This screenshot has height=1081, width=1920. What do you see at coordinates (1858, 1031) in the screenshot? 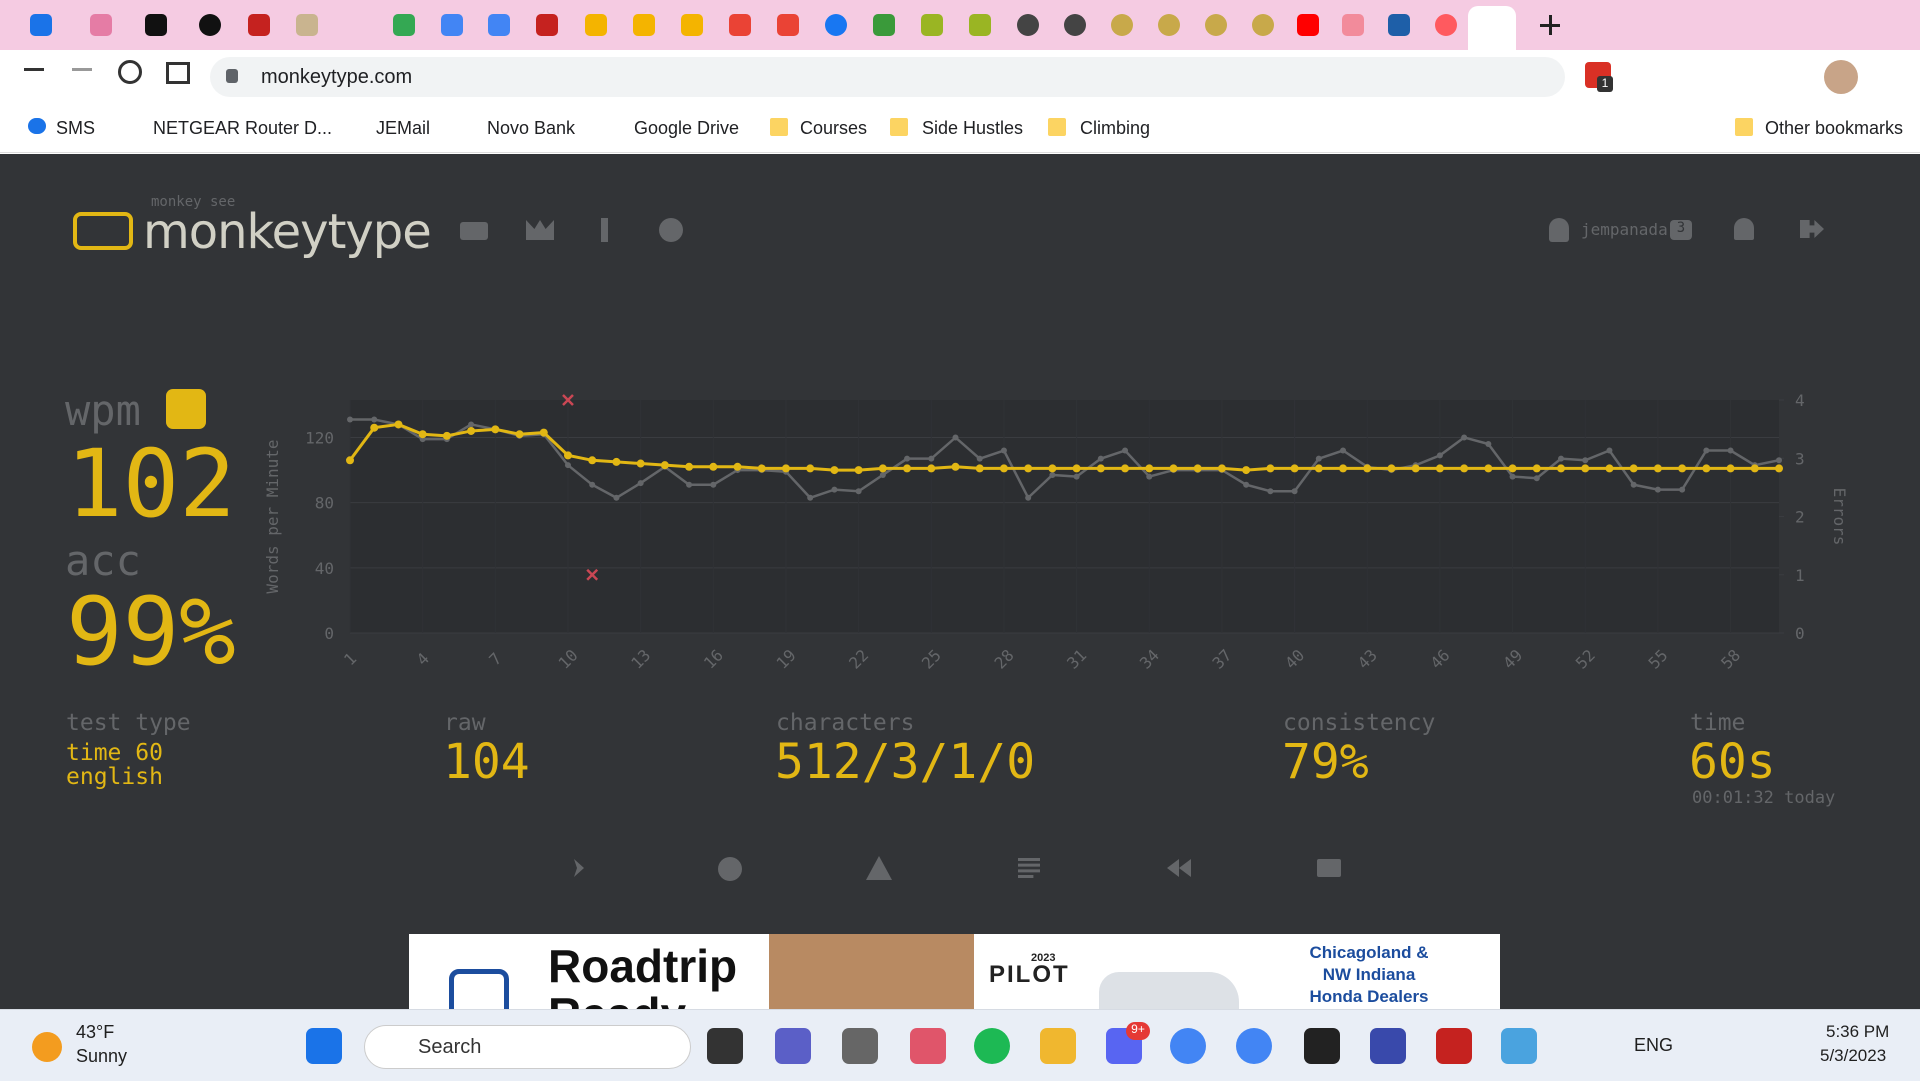
I see `clock-time: 5:36 PM` at bounding box center [1858, 1031].